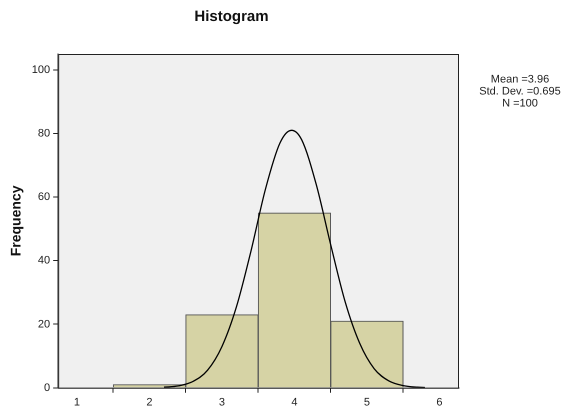  What do you see at coordinates (294, 402) in the screenshot?
I see `x-tick-label: 4` at bounding box center [294, 402].